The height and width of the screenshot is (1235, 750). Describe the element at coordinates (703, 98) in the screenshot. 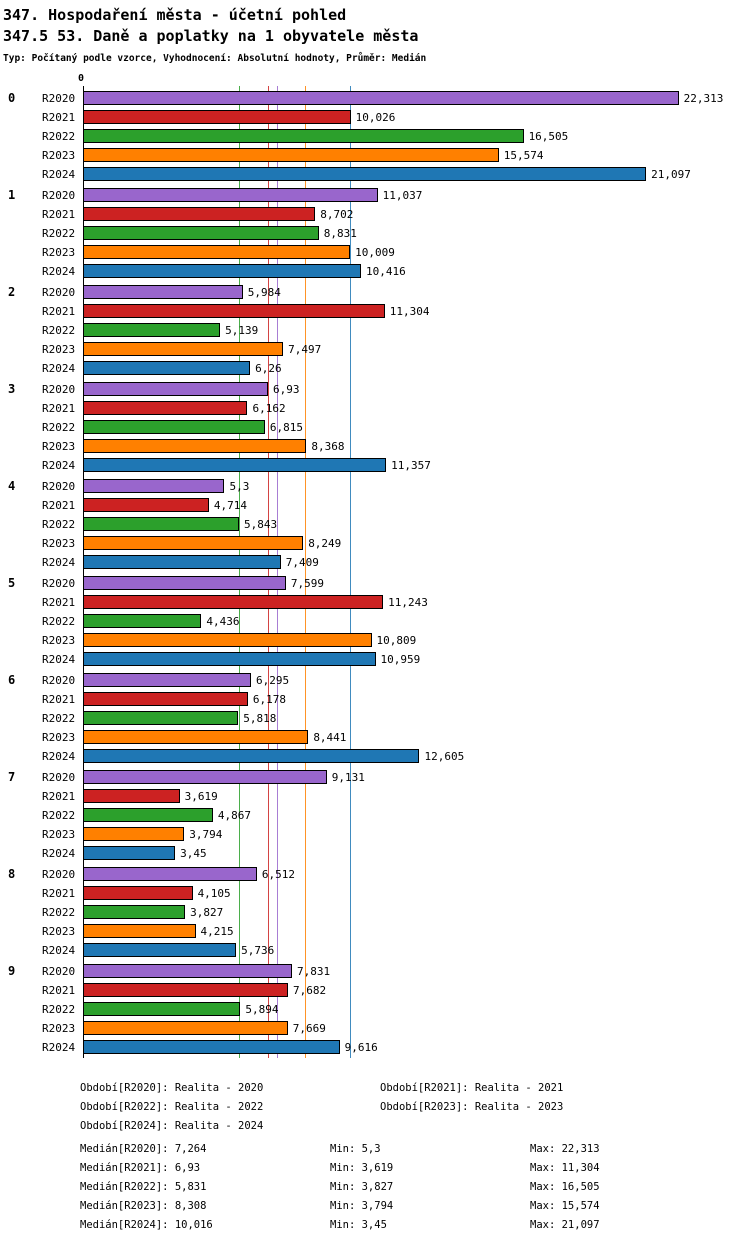

I see `bar-value-label: 22,313` at that location.